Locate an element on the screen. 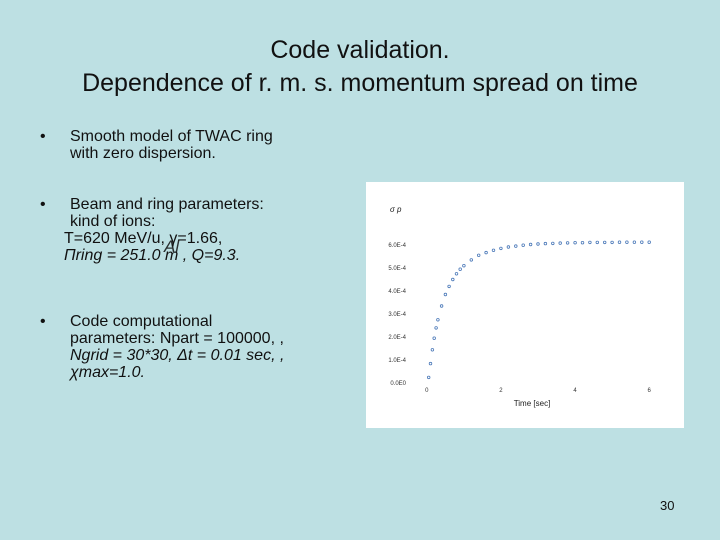  x-tick-label: 2 is located at coordinates (501, 391).